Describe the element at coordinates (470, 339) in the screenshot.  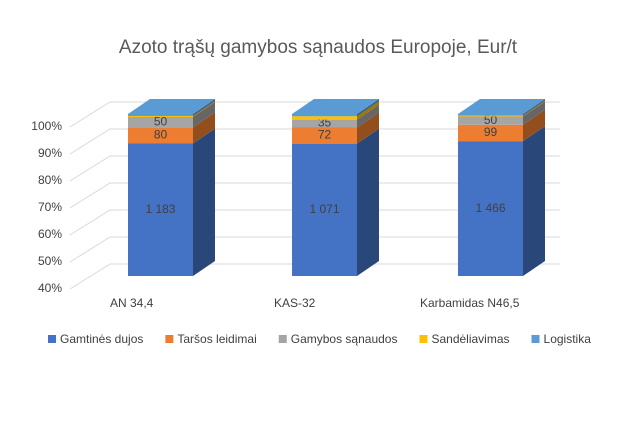
I see `legend-label: Sandėliavimas` at that location.